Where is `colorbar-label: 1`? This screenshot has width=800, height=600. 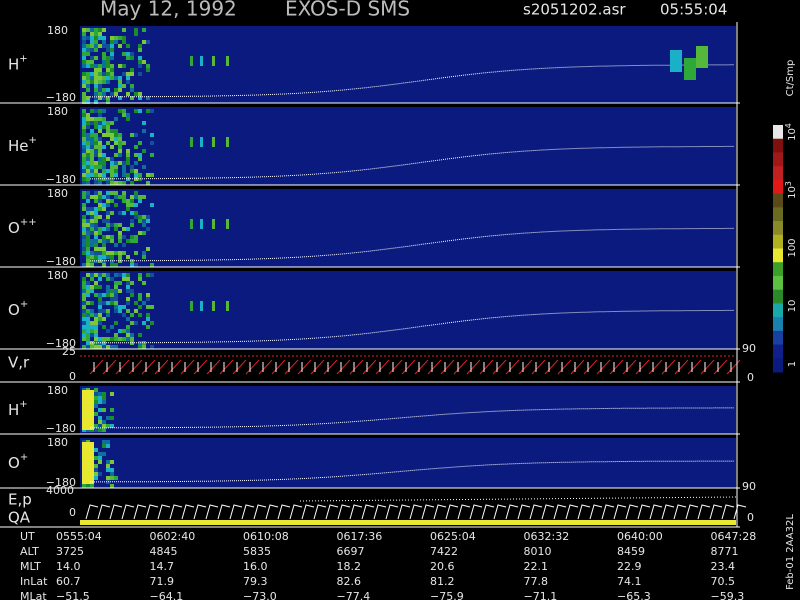 colorbar-label: 1 is located at coordinates (792, 364).